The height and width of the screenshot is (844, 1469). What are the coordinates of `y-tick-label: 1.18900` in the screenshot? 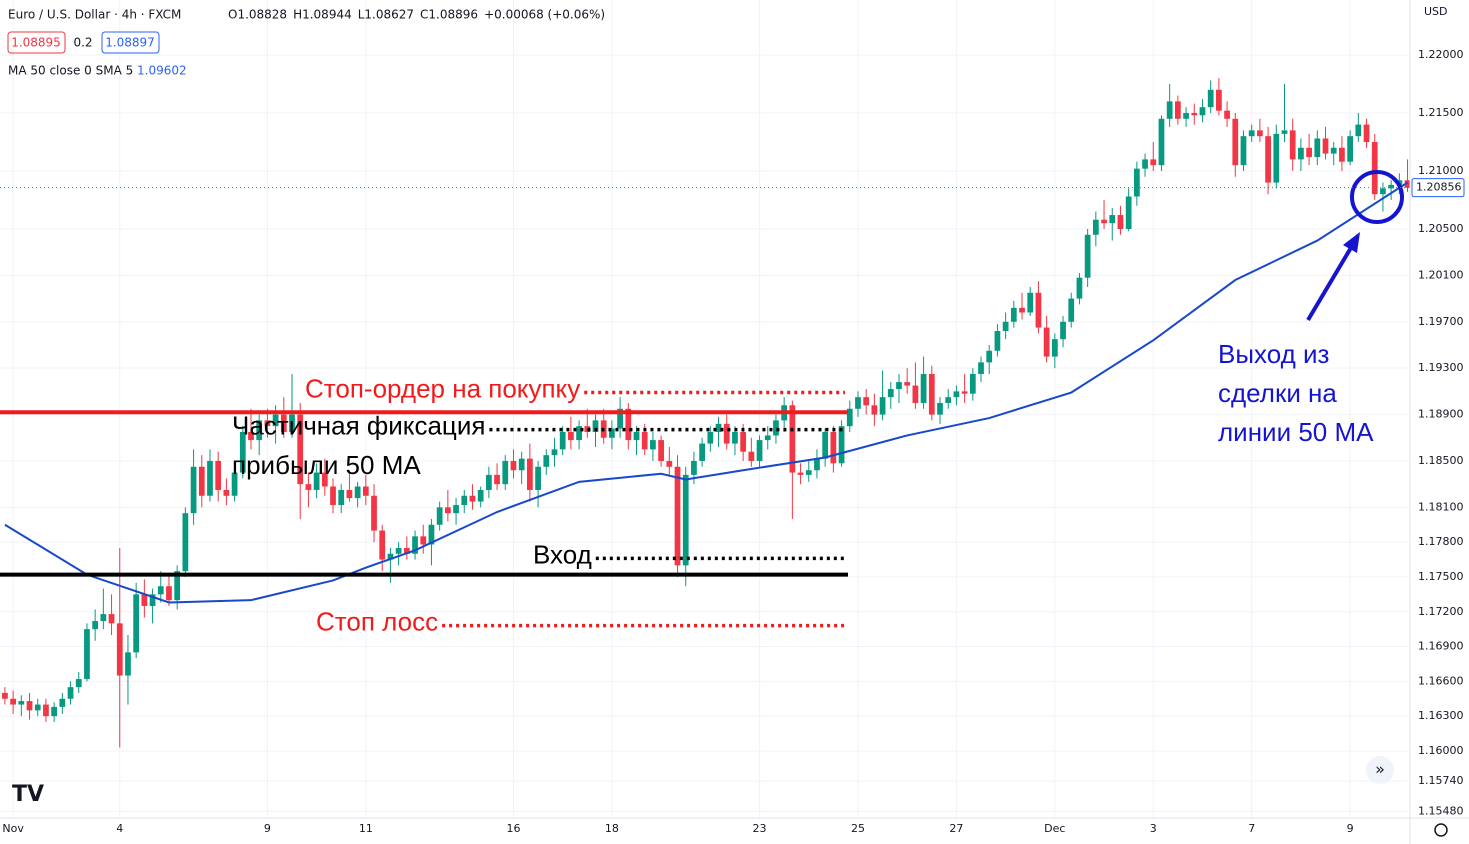 It's located at (1441, 414).